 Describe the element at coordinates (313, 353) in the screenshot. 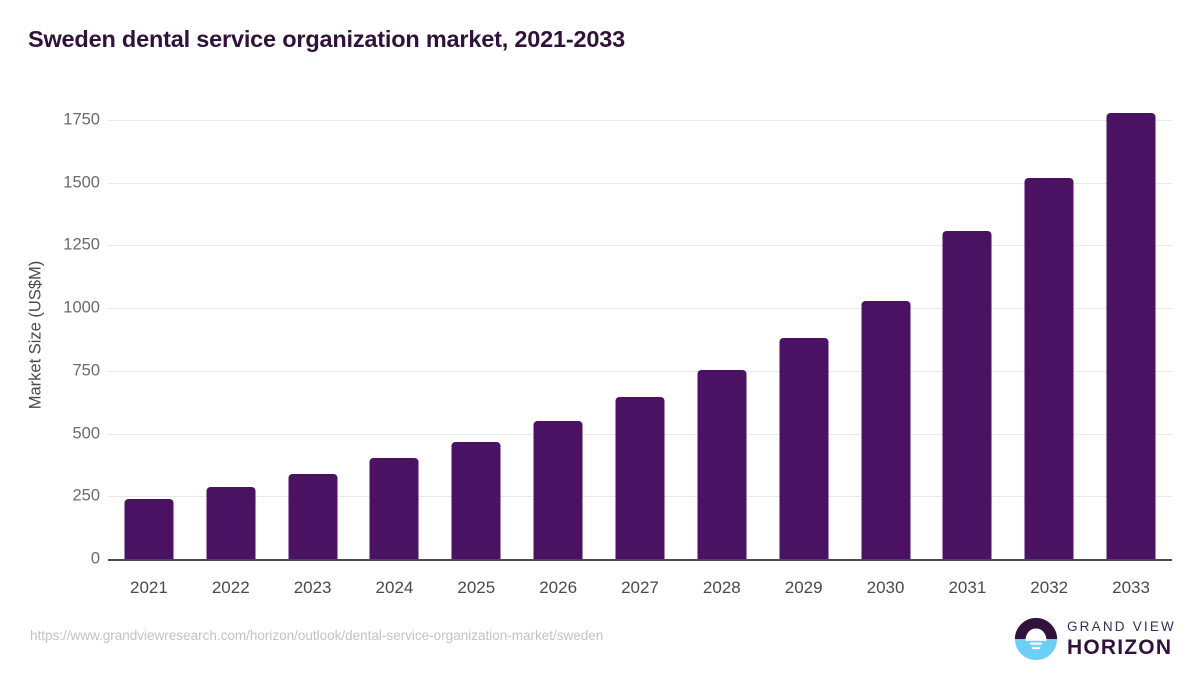

I see `bar-group: 2023` at that location.